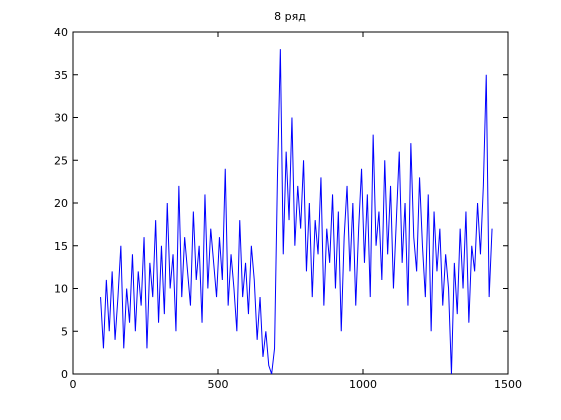 The width and height of the screenshot is (561, 420). Describe the element at coordinates (61, 203) in the screenshot. I see `y-tick-label: 20` at that location.